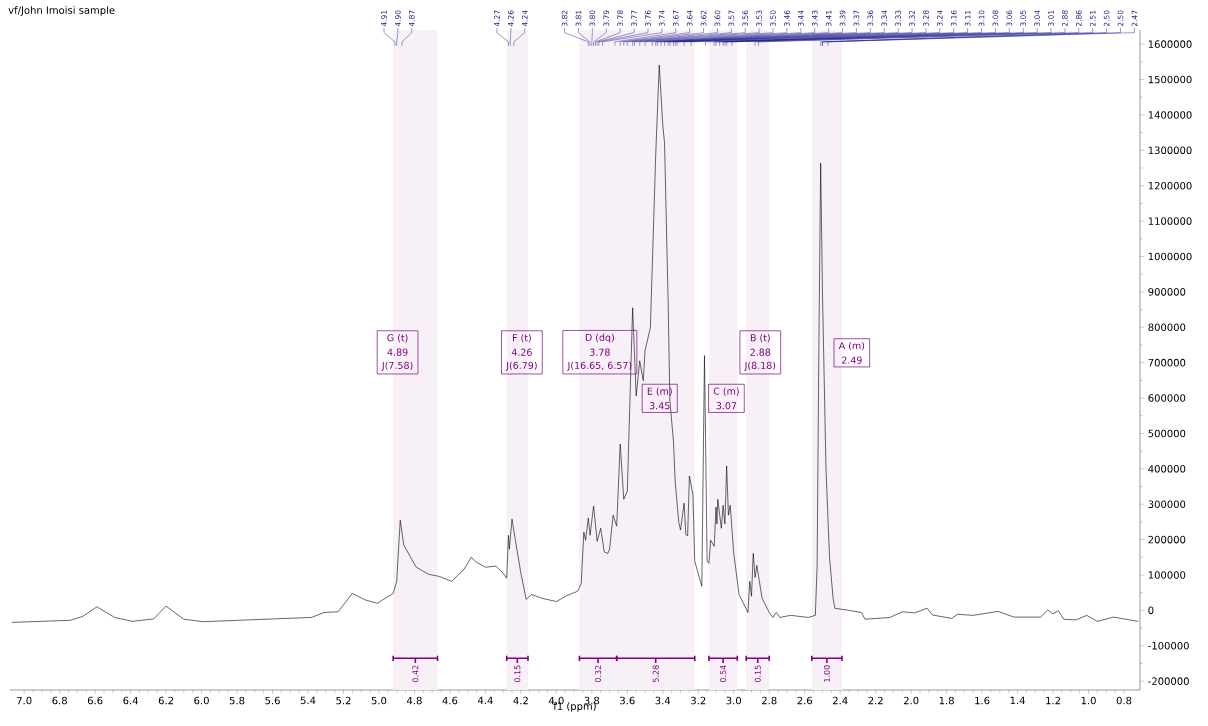 This screenshot has width=1208, height=726. Describe the element at coordinates (522, 338) in the screenshot. I see `annotation: F (t)` at that location.